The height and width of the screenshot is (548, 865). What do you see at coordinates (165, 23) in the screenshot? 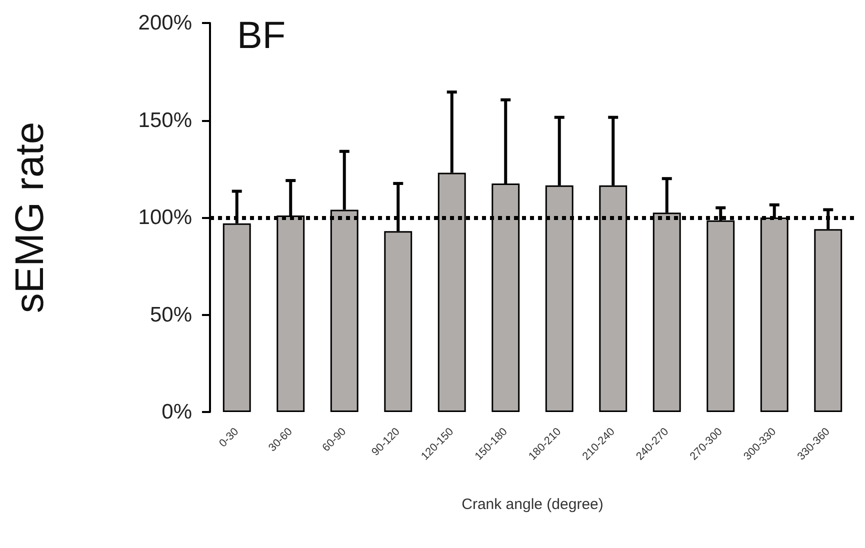
I see `y-tick-label: 200%` at bounding box center [165, 23].